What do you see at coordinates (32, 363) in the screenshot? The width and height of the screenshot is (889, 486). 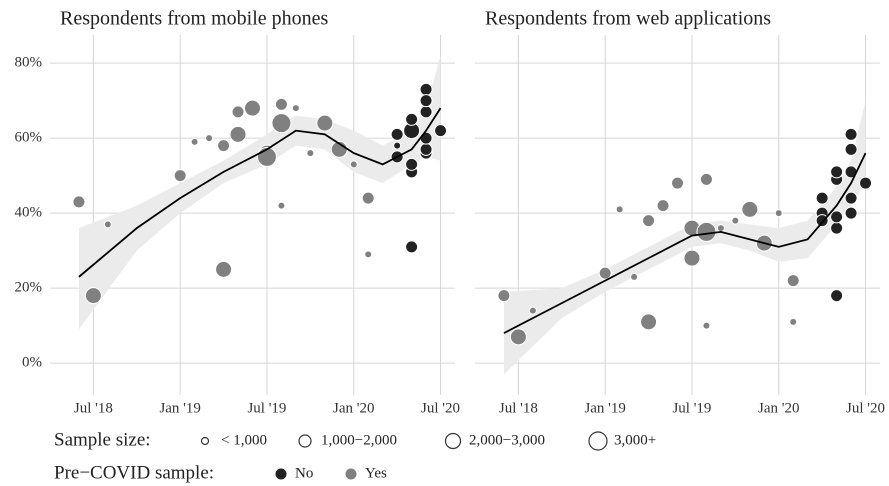 I see `y-tick-label: 0%` at bounding box center [32, 363].